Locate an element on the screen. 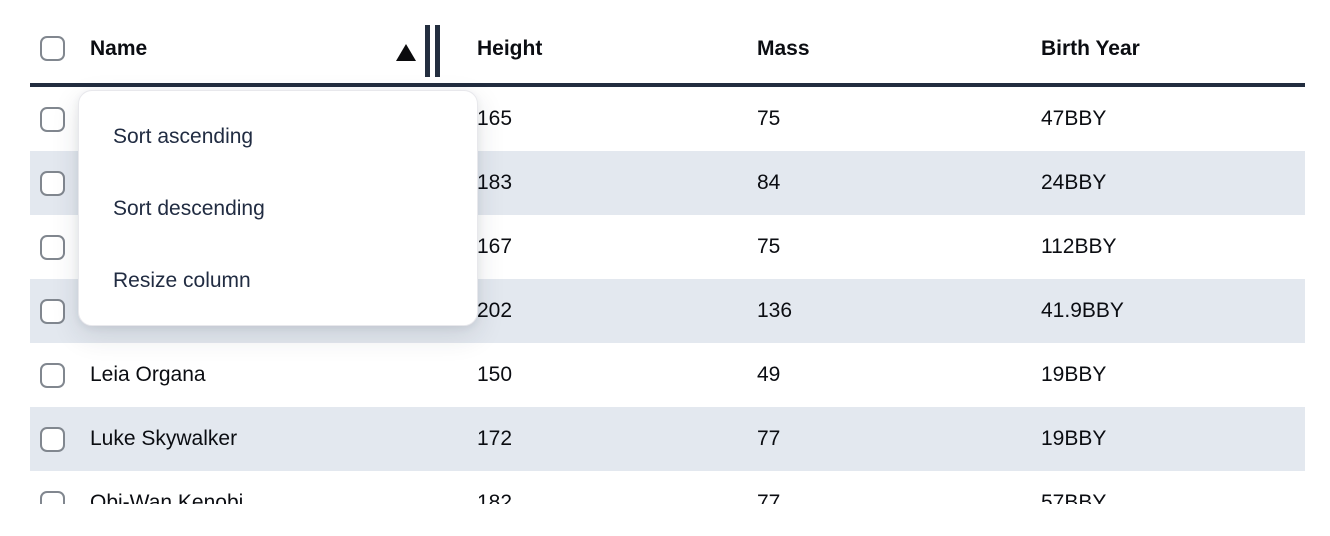  menu-item-sort-ascending: Sort ascending is located at coordinates (183, 136).